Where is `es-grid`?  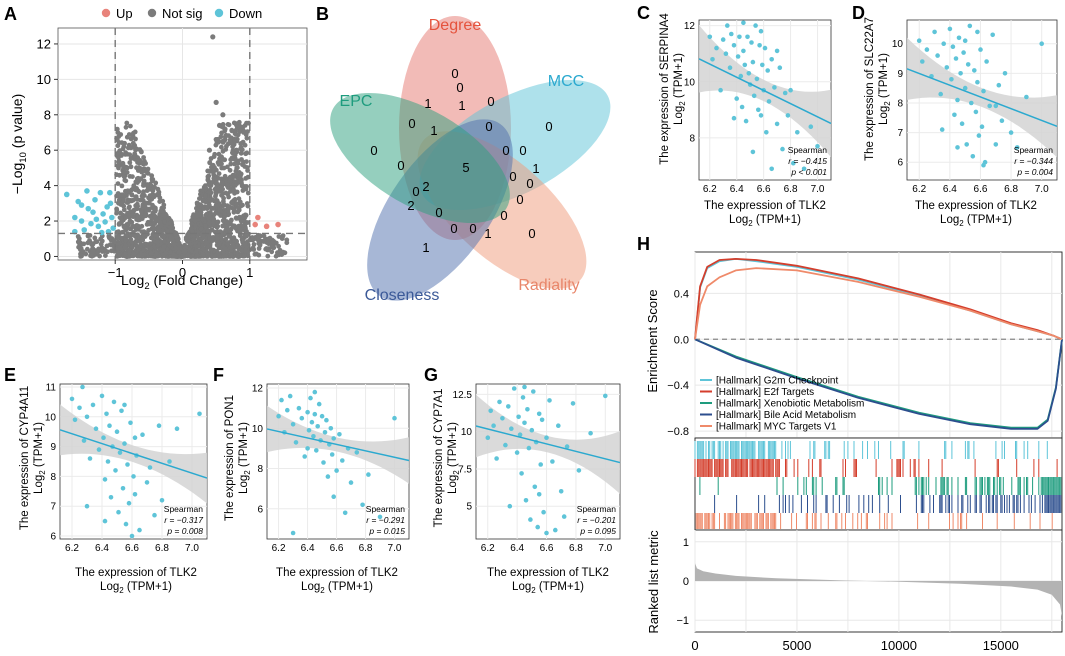 es-grid is located at coordinates (878, 345).